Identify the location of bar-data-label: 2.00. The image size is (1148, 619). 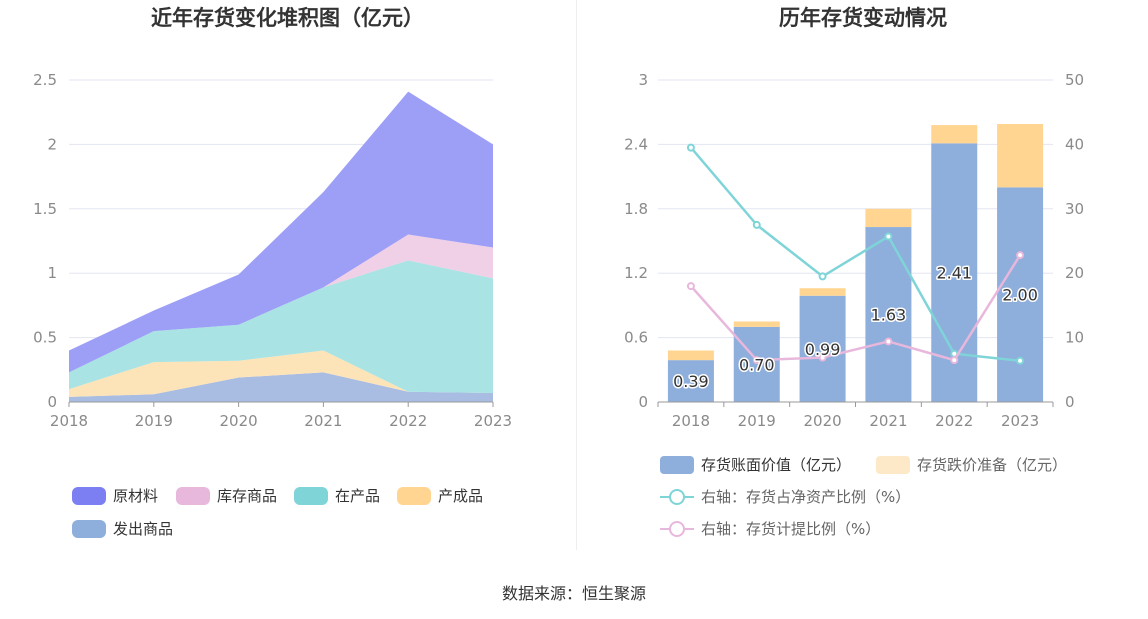
(1020, 295).